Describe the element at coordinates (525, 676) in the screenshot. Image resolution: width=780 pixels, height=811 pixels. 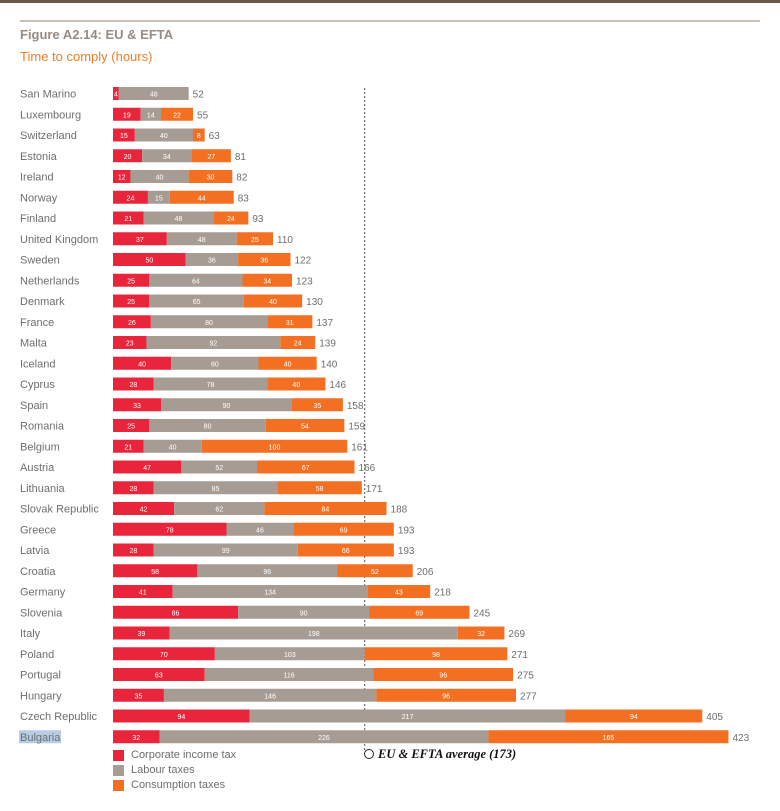
I see `total-value-label: 275` at that location.